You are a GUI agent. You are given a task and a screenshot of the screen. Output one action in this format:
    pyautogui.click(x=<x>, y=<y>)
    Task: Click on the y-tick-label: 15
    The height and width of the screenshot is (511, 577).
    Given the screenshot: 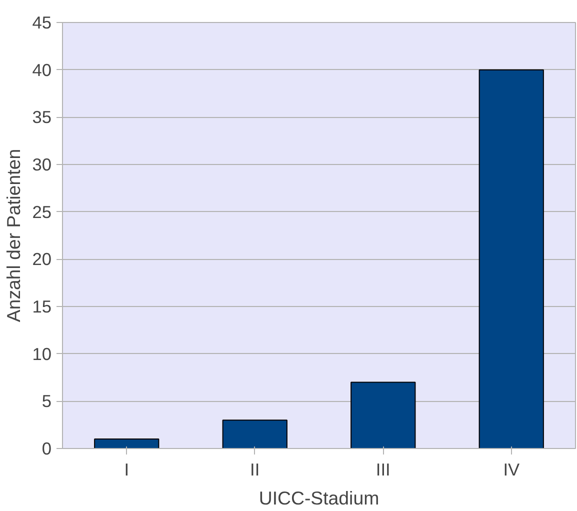 What is the action you would take?
    pyautogui.click(x=42, y=306)
    